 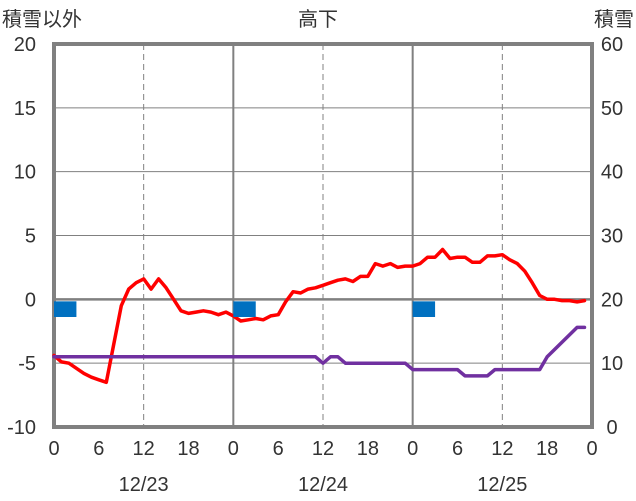 I want to click on y-right-ticks: 60 50 40 30 20 10 0, so click(x=612, y=236).